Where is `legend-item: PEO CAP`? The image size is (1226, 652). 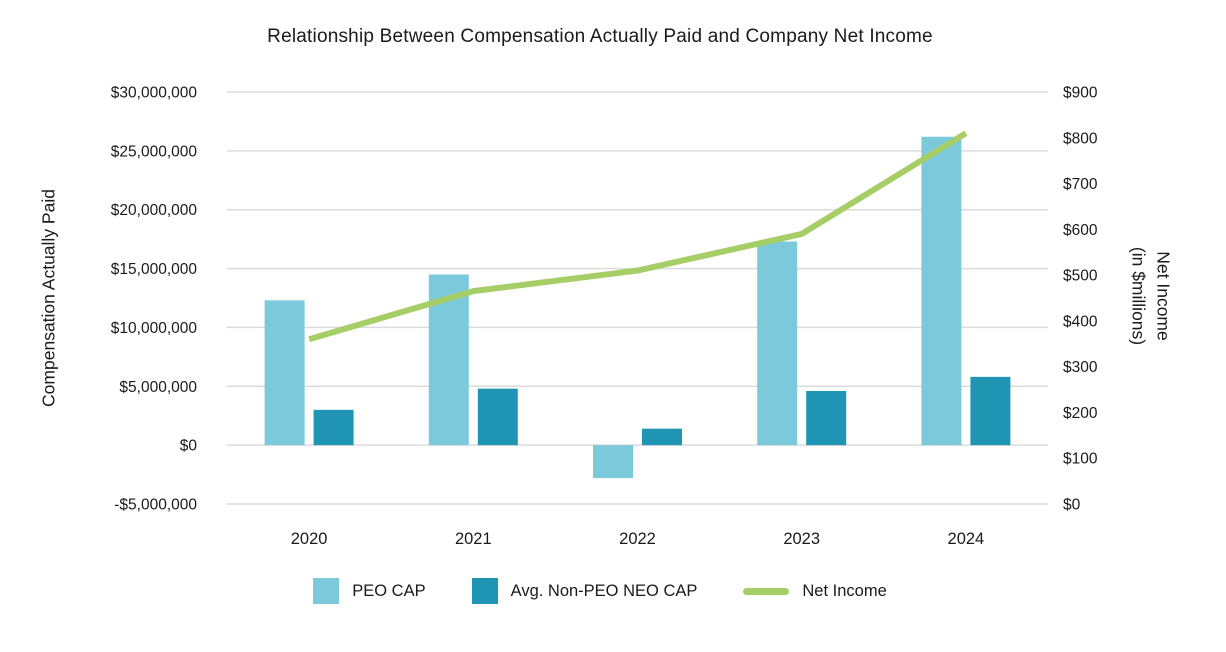
legend-item: PEO CAP is located at coordinates (369, 591).